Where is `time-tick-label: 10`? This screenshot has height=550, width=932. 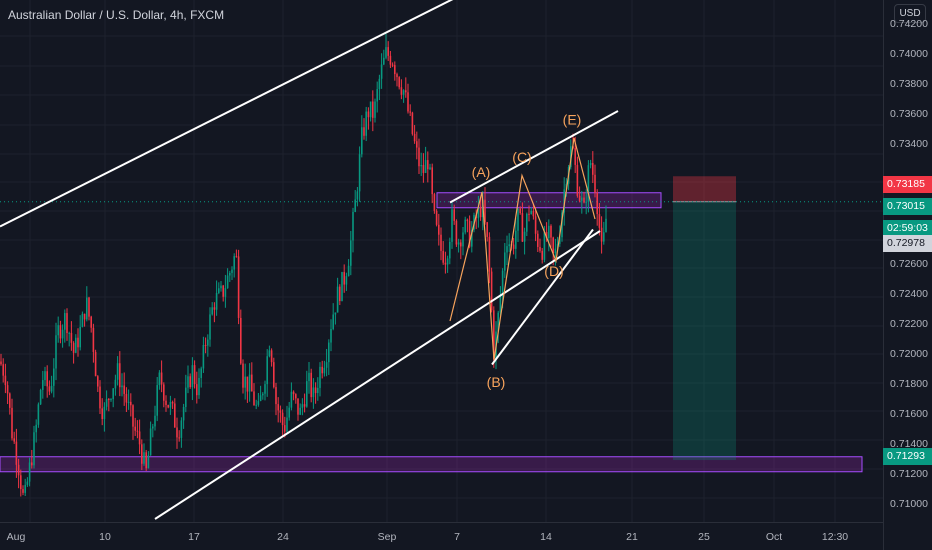
time-tick-label: 10 is located at coordinates (105, 537).